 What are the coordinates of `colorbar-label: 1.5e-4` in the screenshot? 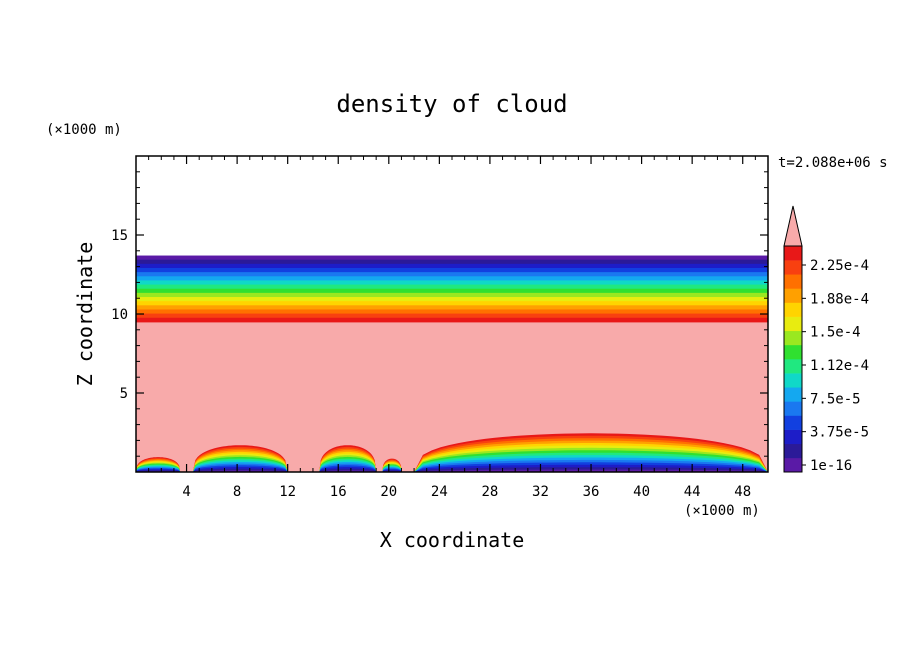 It's located at (835, 333).